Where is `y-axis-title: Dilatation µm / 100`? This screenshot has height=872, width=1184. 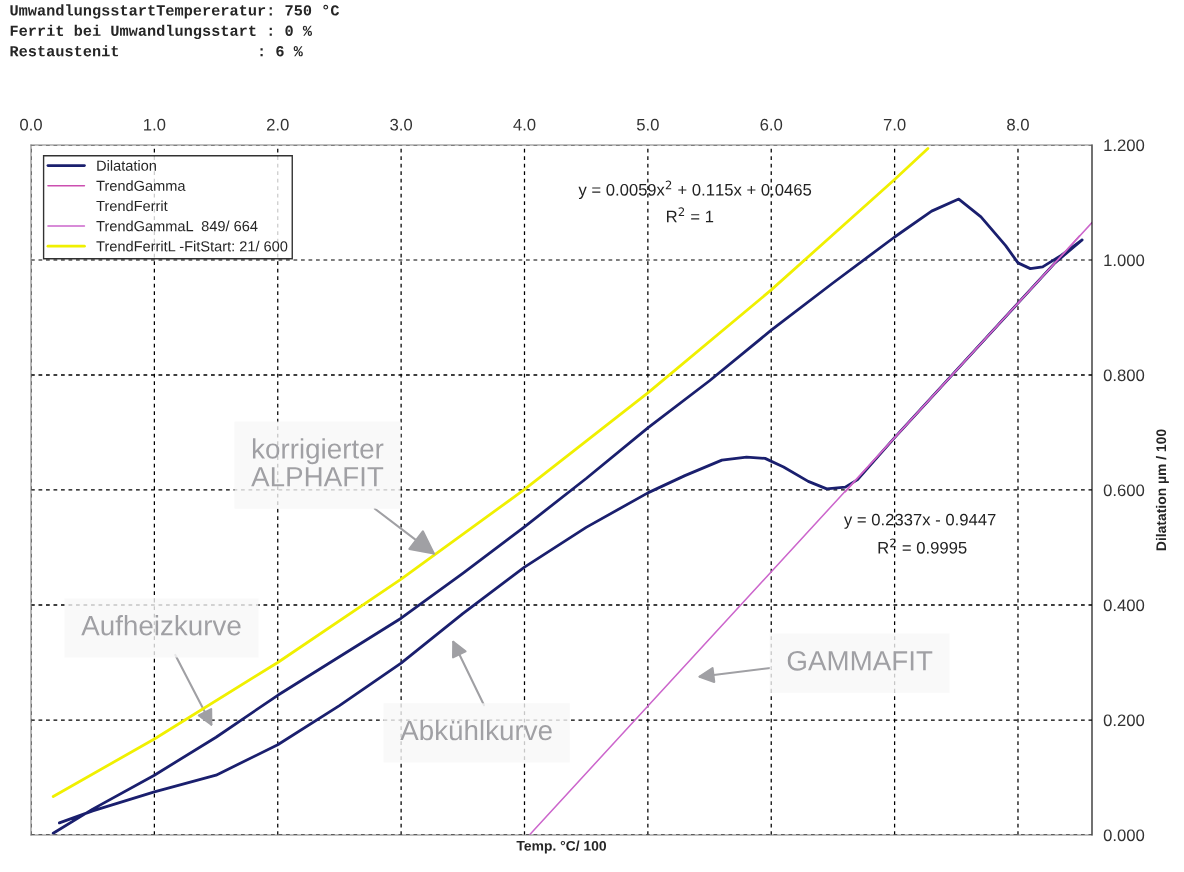 y-axis-title: Dilatation µm / 100 is located at coordinates (1162, 490).